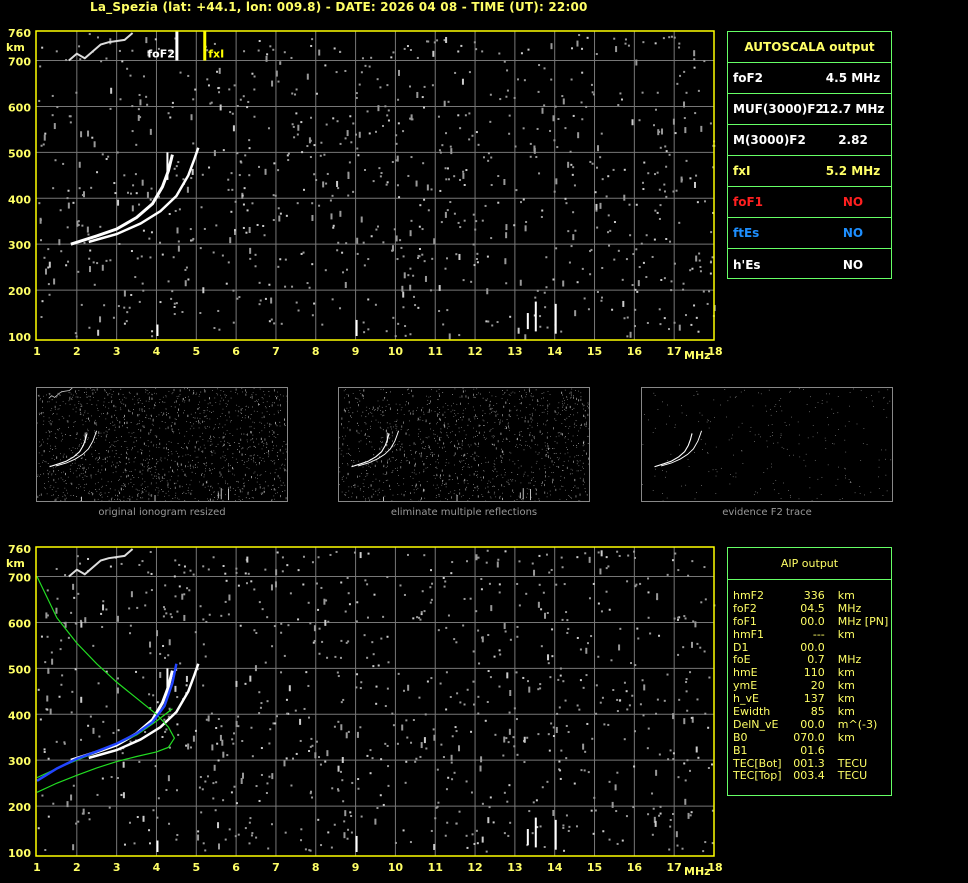 Image resolution: width=968 pixels, height=883 pixels. Describe the element at coordinates (464, 444) in the screenshot. I see `thumbnail-no-multiples` at that location.